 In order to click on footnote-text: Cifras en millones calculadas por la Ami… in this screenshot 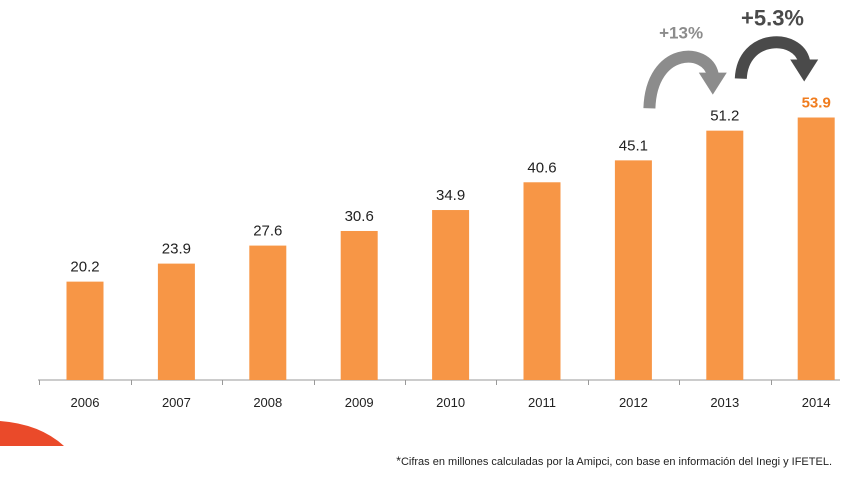, I will do `click(616, 462)`.